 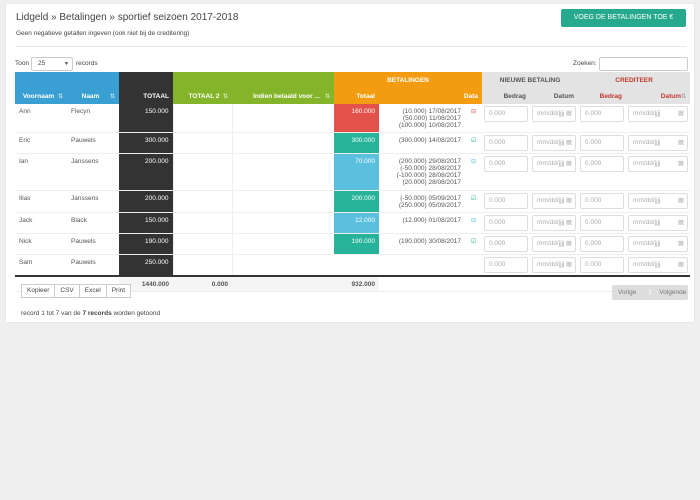 I want to click on footer-totaal2: 0.000, so click(x=202, y=283).